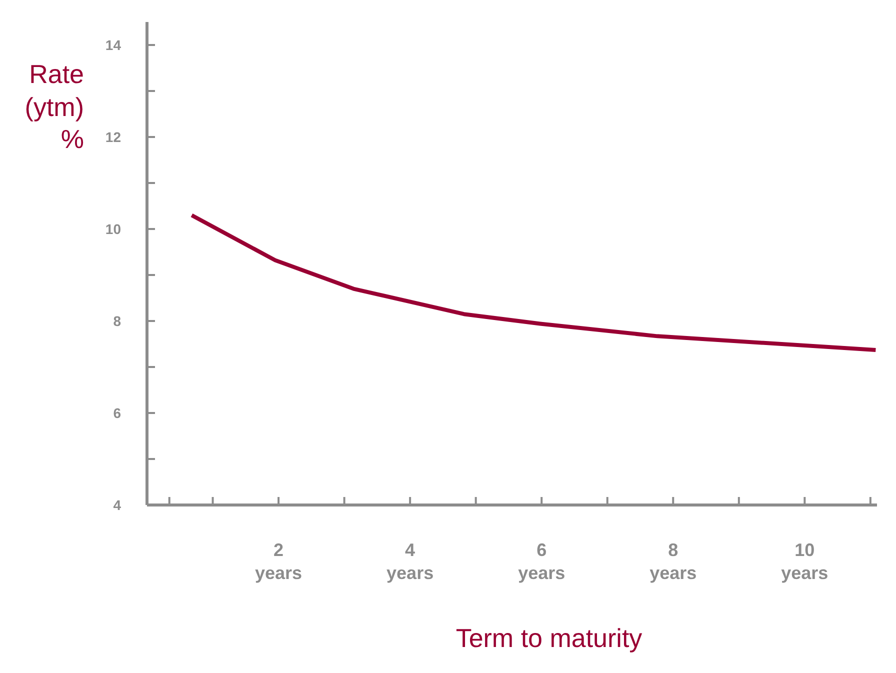 Image resolution: width=896 pixels, height=673 pixels. What do you see at coordinates (410, 561) in the screenshot?
I see `x-tick-label: 4 years` at bounding box center [410, 561].